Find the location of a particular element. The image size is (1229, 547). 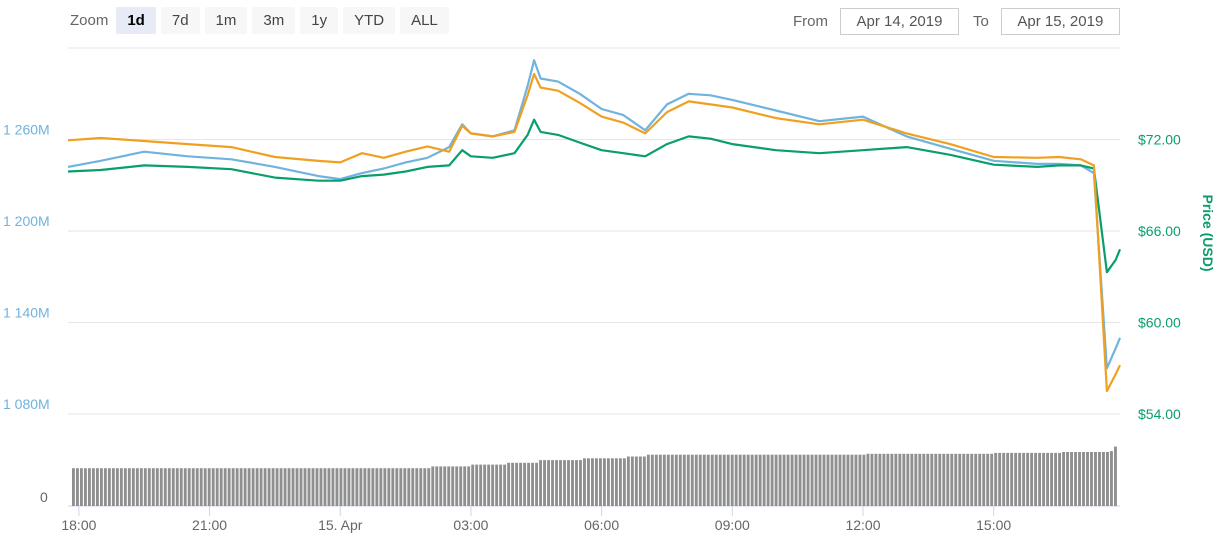

range-to: To Apr 15, 2019 is located at coordinates (1046, 21).